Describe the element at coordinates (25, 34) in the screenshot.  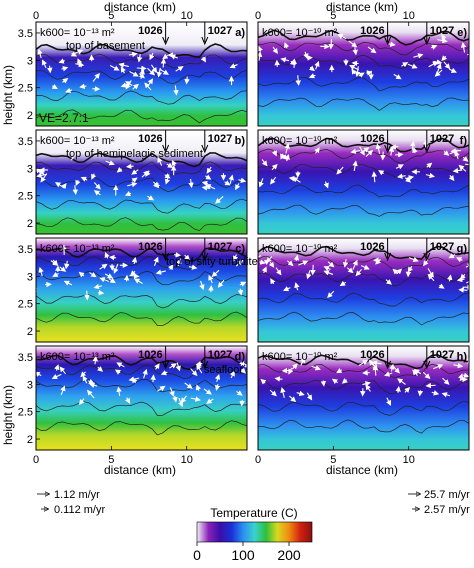
I see `y-tick-label: 3.5` at that location.